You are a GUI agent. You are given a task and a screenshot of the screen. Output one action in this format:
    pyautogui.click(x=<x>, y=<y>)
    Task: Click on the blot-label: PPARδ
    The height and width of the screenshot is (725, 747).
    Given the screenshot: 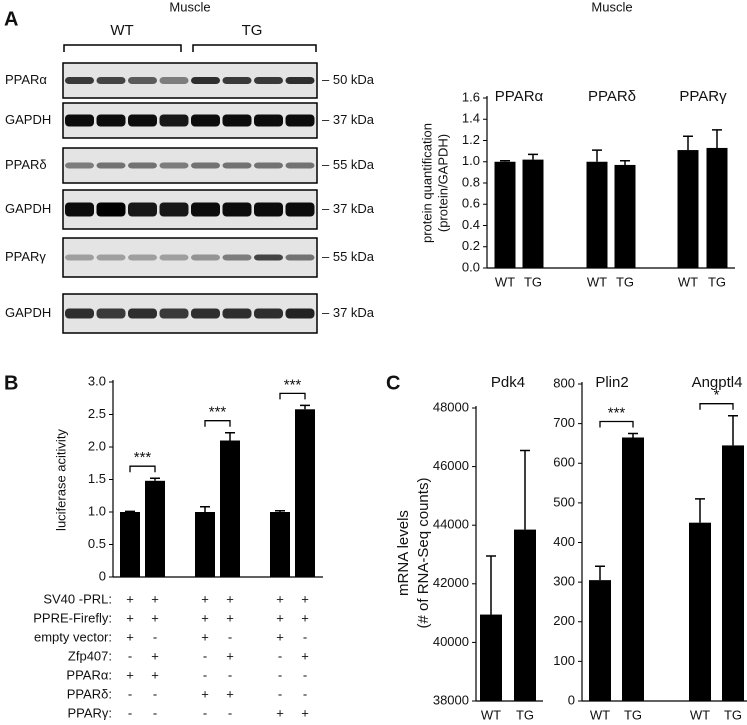 What is the action you would take?
    pyautogui.click(x=26, y=164)
    